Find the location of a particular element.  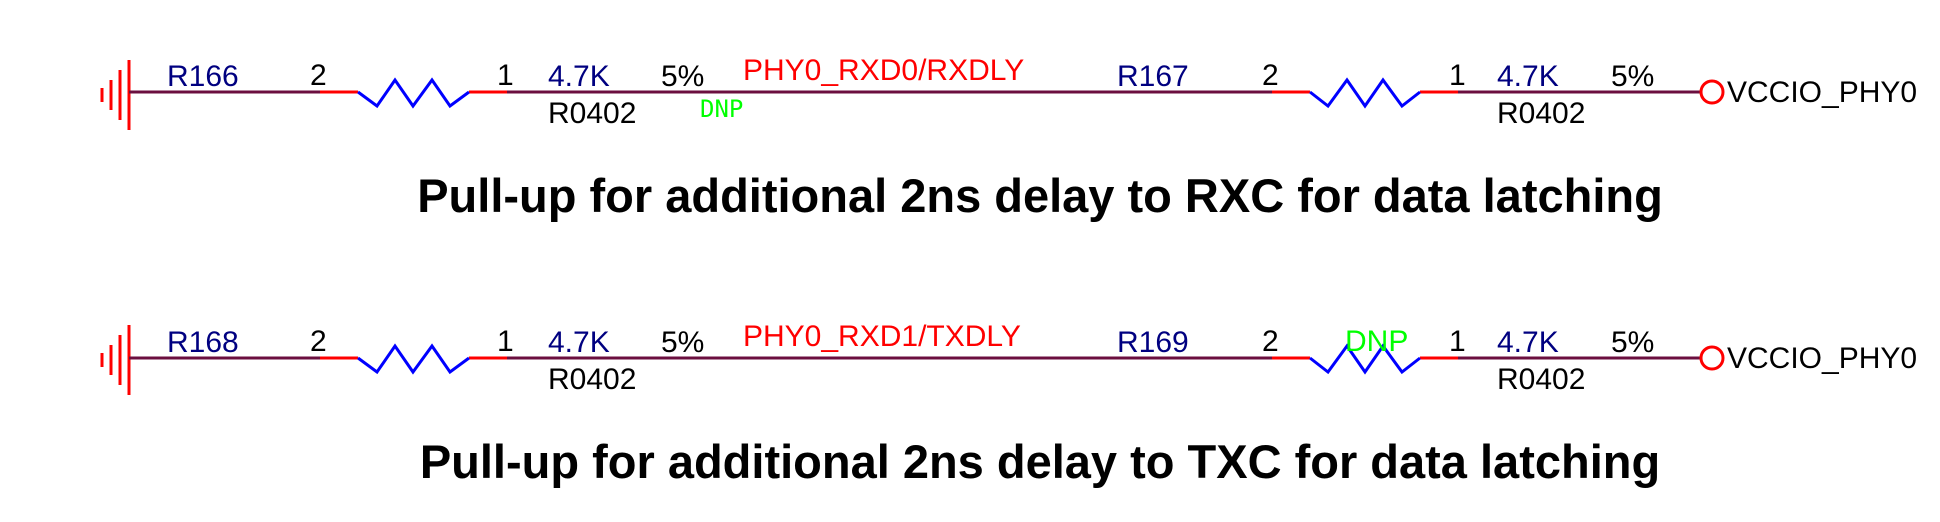

refdes-label: R169 is located at coordinates (1153, 342).